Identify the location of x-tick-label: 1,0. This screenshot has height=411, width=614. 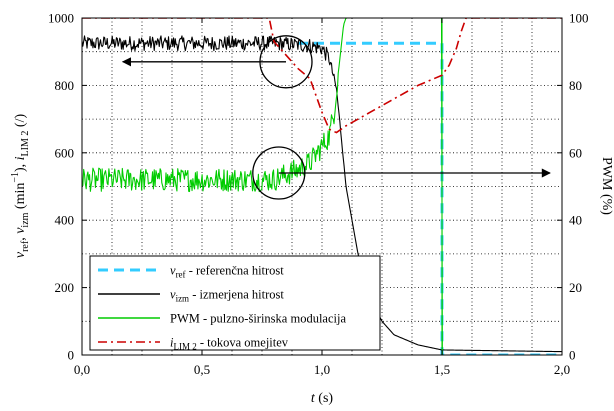
(322, 369).